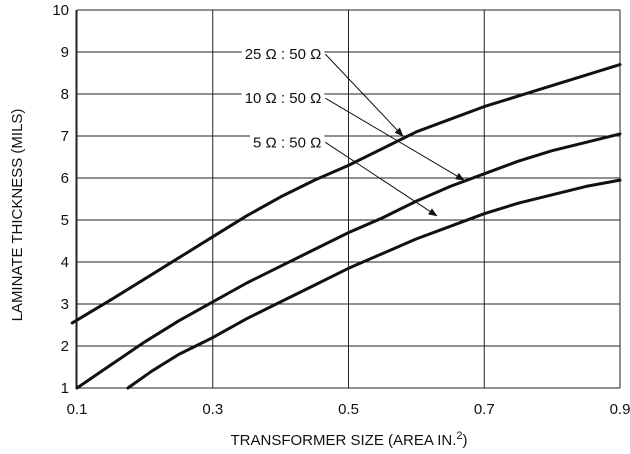 Image resolution: width=630 pixels, height=454 pixels. I want to click on series-label: 25 Ω : 50 Ω, so click(283, 54).